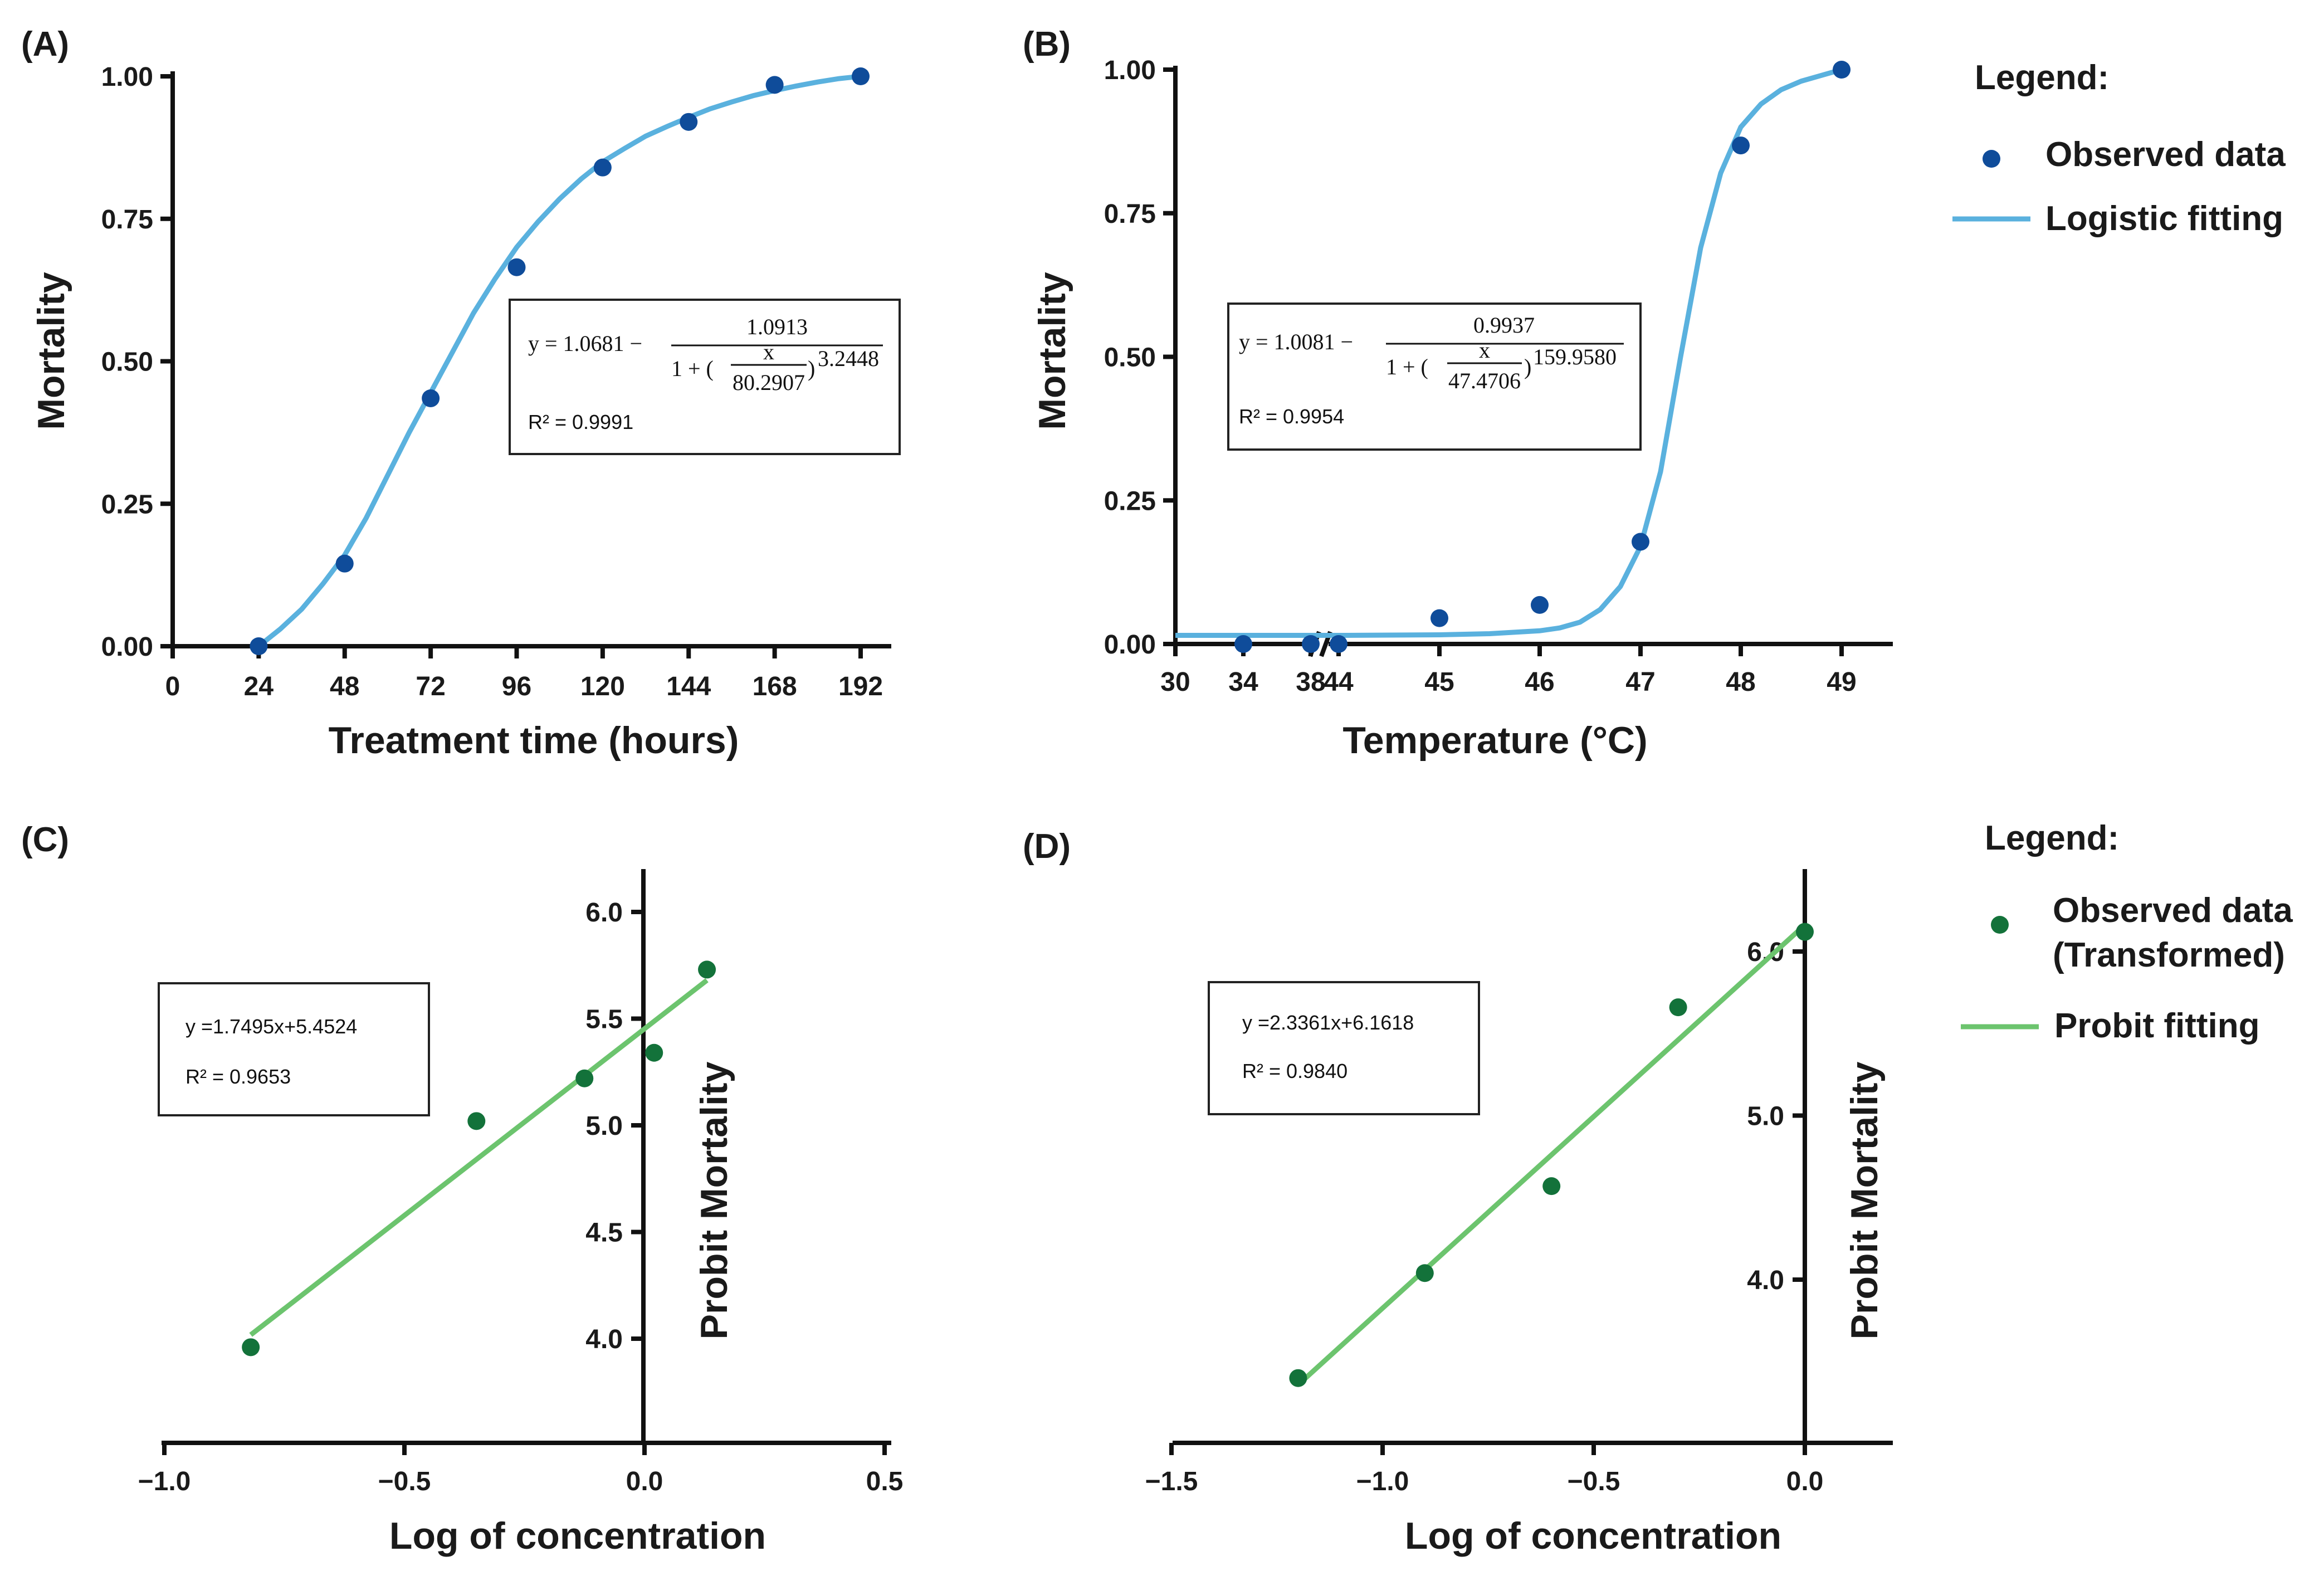 The height and width of the screenshot is (1571, 2324). I want to click on panel-c-x-tick-label: 0.5, so click(885, 1481).